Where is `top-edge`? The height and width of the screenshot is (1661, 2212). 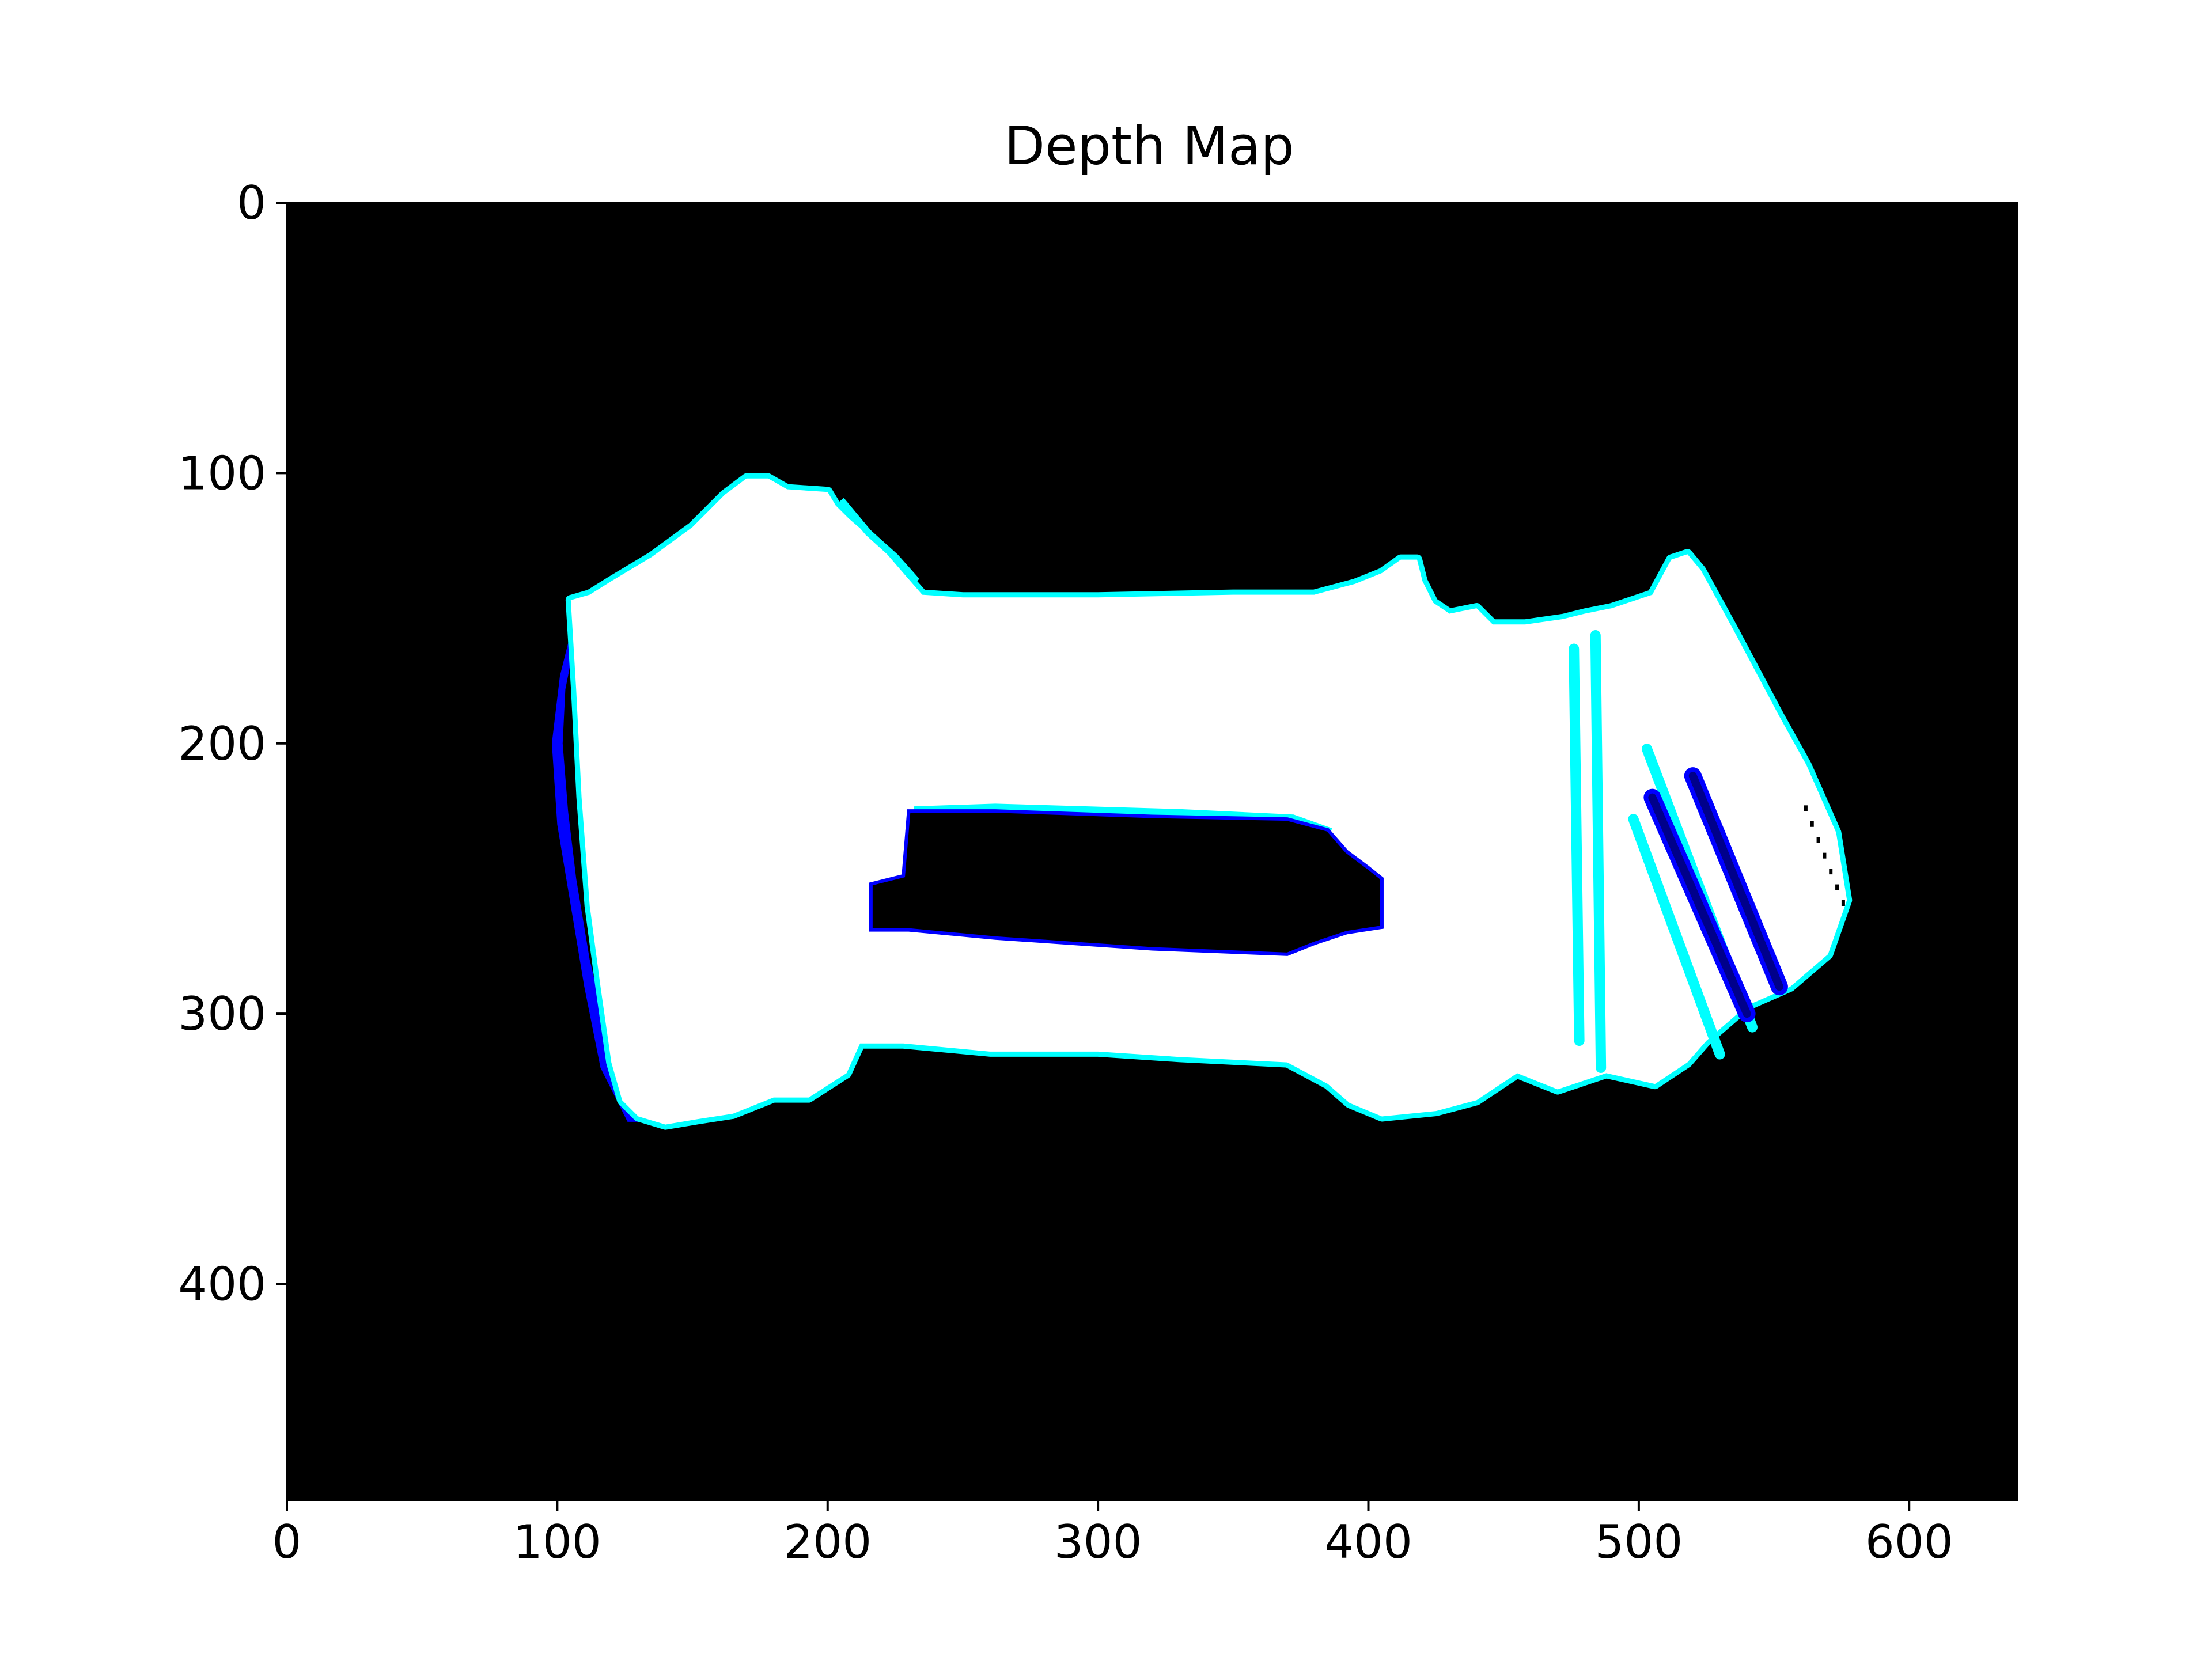
top-edge is located at coordinates (879, 541).